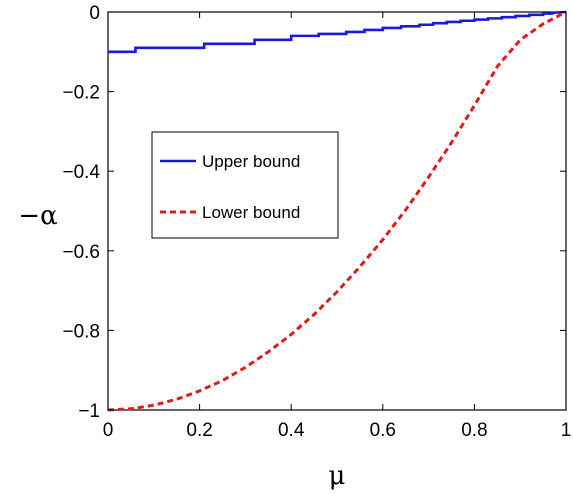 This screenshot has width=573, height=497. What do you see at coordinates (89, 411) in the screenshot?
I see `y-tick-label: −1` at bounding box center [89, 411].